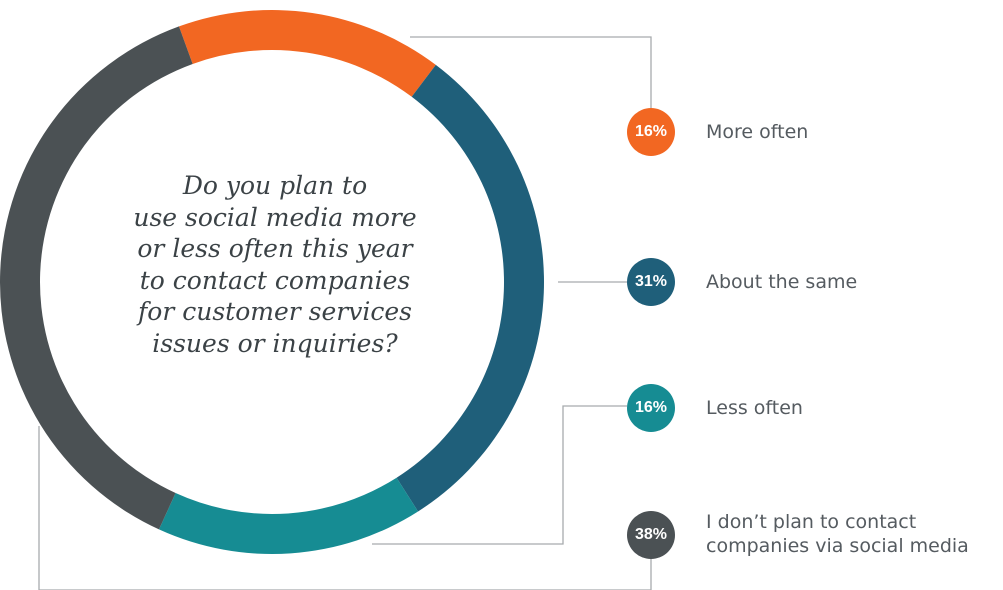  What do you see at coordinates (275, 217) in the screenshot?
I see `question-line: use social media more` at bounding box center [275, 217].